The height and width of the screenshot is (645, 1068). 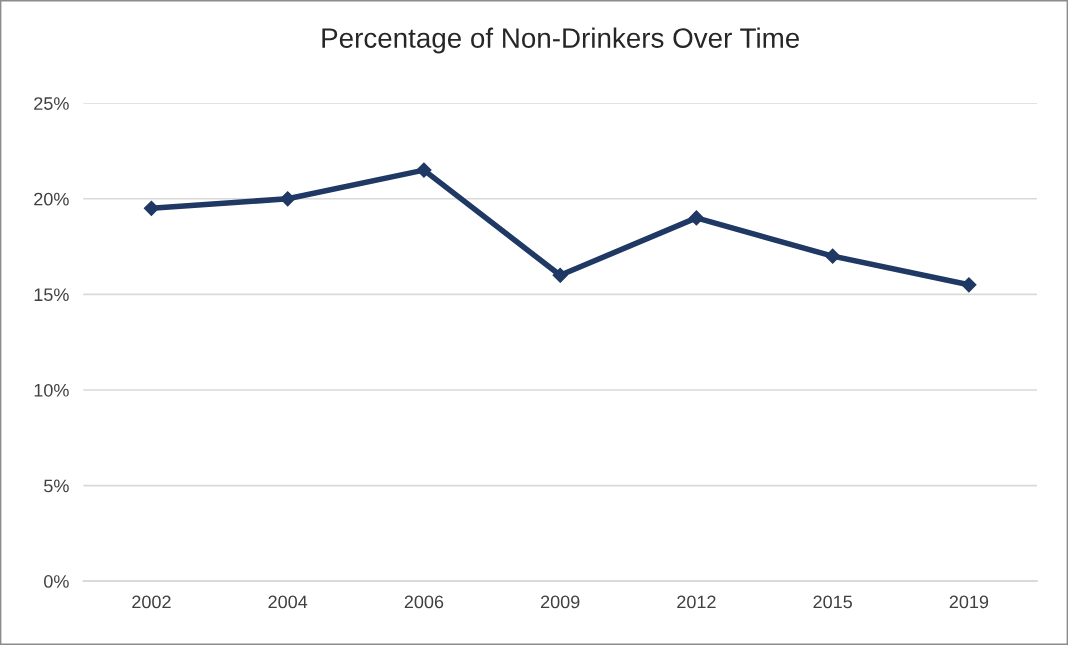 What do you see at coordinates (51, 103) in the screenshot?
I see `y-tick-label: 25%` at bounding box center [51, 103].